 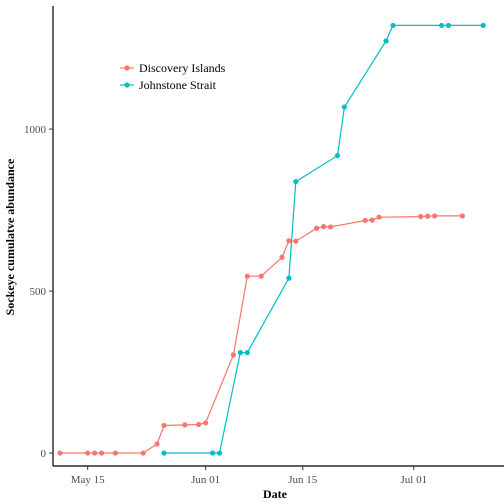 I want to click on x-tick-label: Jun 15, so click(x=303, y=480).